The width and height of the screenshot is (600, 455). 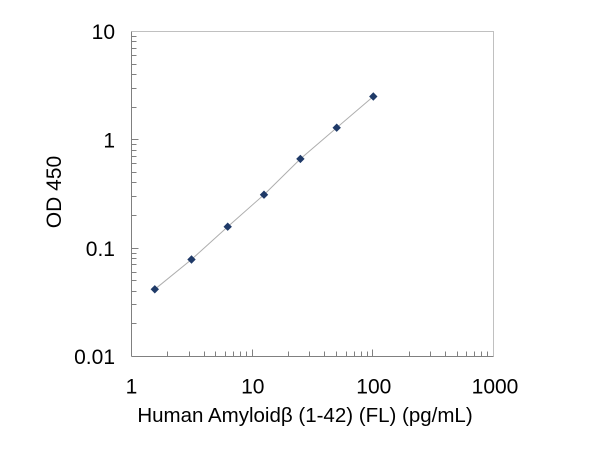 I want to click on svg-text: 0.1, so click(x=100, y=249).